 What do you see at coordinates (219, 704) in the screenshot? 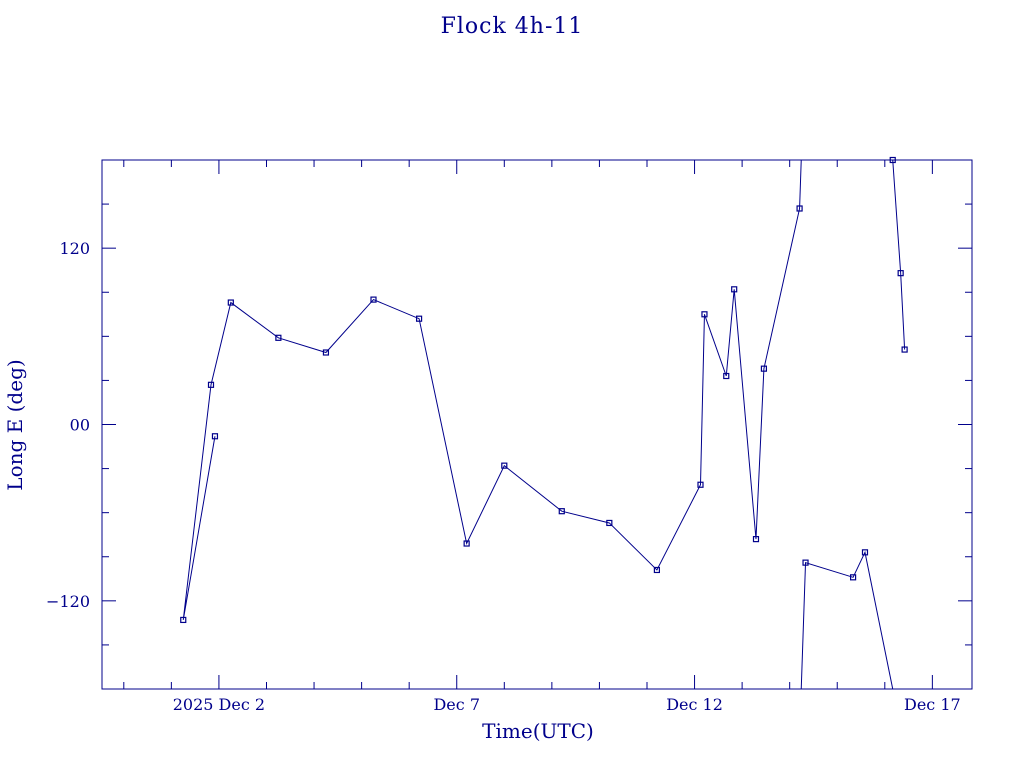
I see `x-tick-label: 2025 Dec 2` at bounding box center [219, 704].